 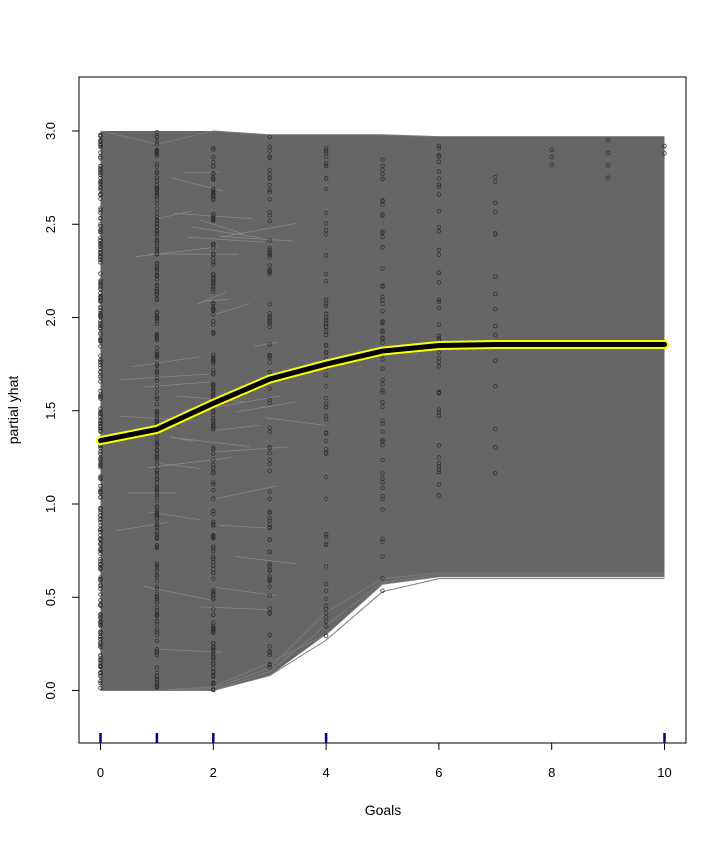 What do you see at coordinates (50, 411) in the screenshot?
I see `y-tick-label: 1.5` at bounding box center [50, 411].